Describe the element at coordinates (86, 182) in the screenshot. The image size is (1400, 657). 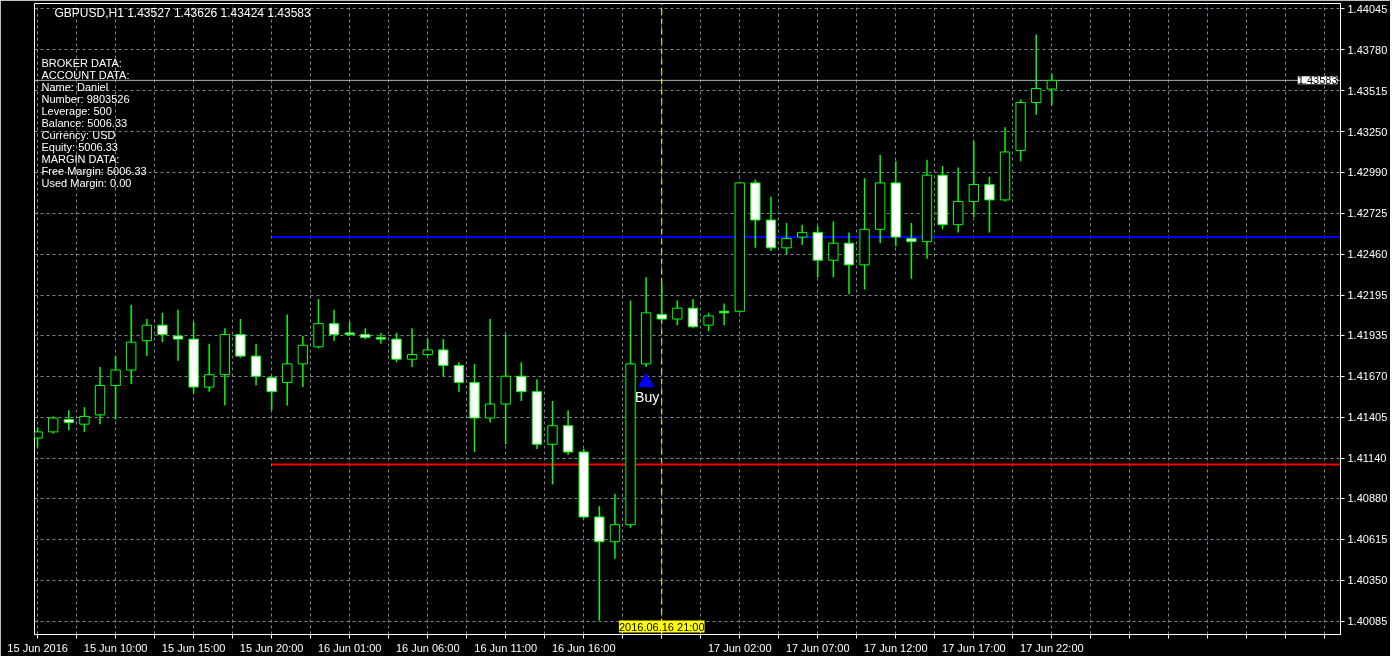
I see `annotation: Used Margin: 0.00` at that location.